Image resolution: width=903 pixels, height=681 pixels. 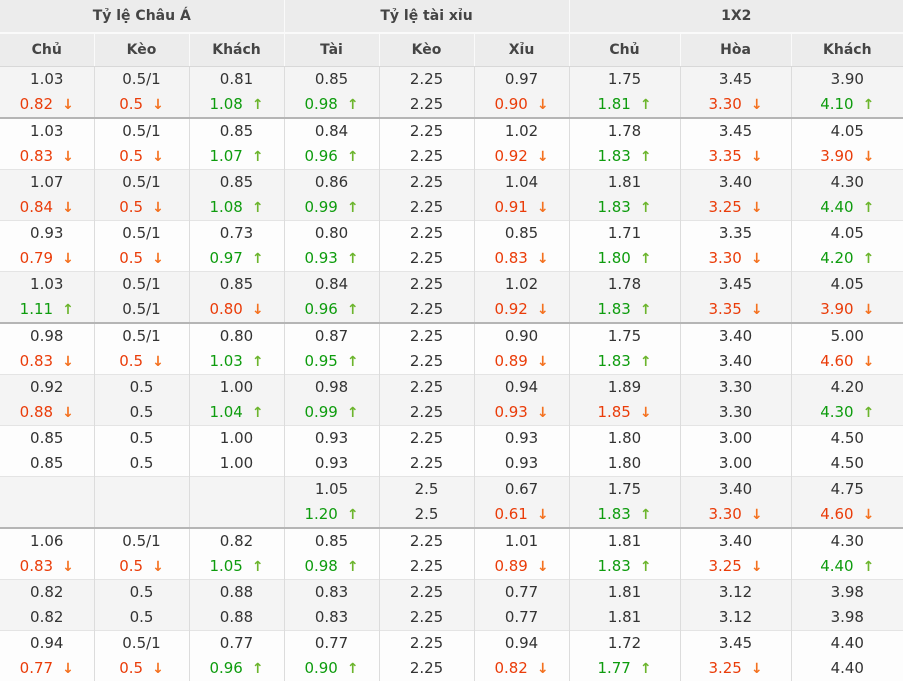 What do you see at coordinates (522, 104) in the screenshot?
I see `current-odds-value: 0.90↓` at bounding box center [522, 104].